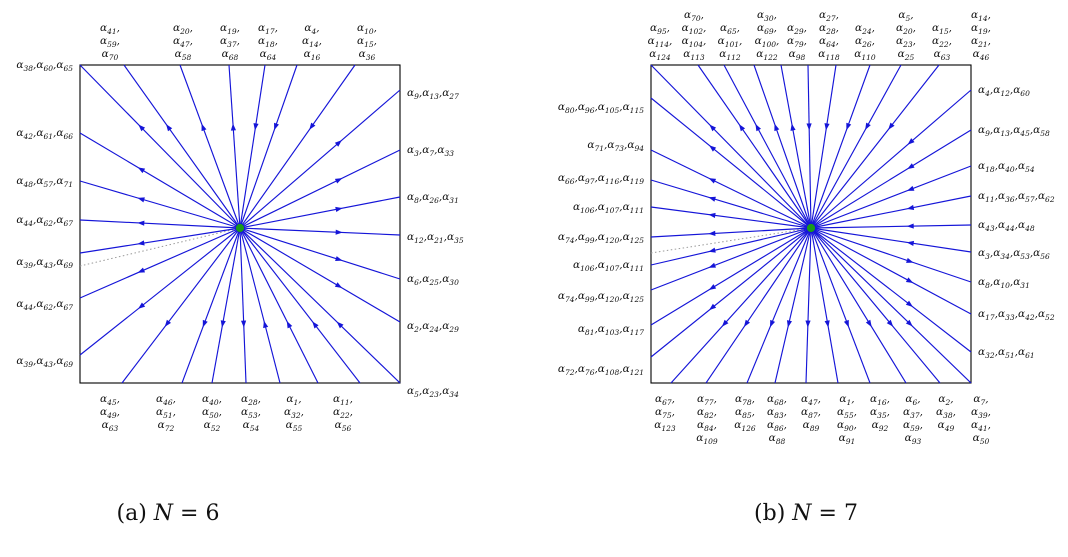 This screenshot has height=557, width=1068. Describe the element at coordinates (865, 55) in the screenshot. I see `panel-b-top-label: α110` at that location.